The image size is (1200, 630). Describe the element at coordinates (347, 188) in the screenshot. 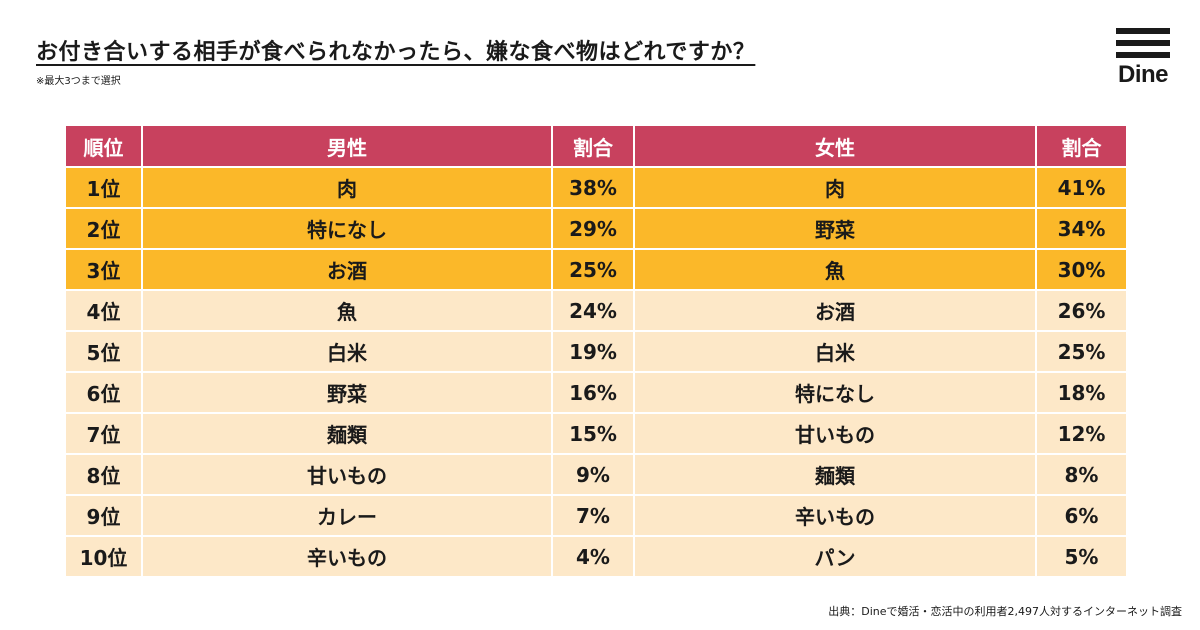

I see `male-item-cell: 肉` at that location.